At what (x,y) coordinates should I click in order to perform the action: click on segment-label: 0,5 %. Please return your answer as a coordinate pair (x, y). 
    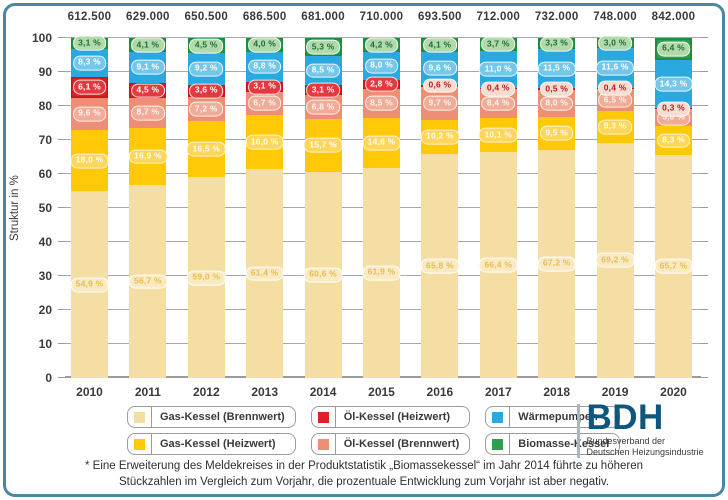
    Looking at the image, I should click on (556, 89).